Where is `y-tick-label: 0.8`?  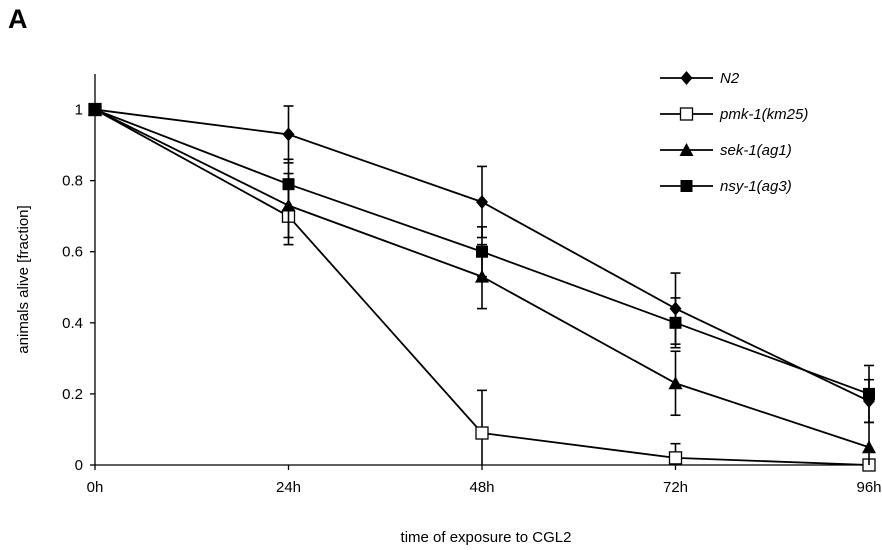
y-tick-label: 0.8 is located at coordinates (72, 181).